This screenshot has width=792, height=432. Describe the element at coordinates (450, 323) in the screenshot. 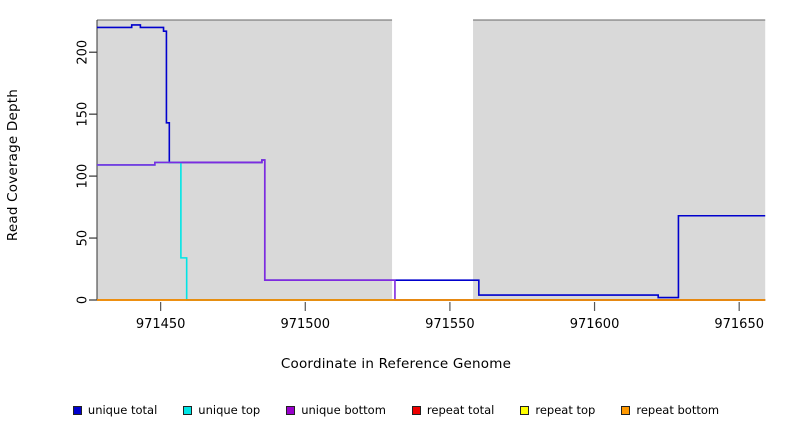

I see `x-tick-label: 971550` at that location.